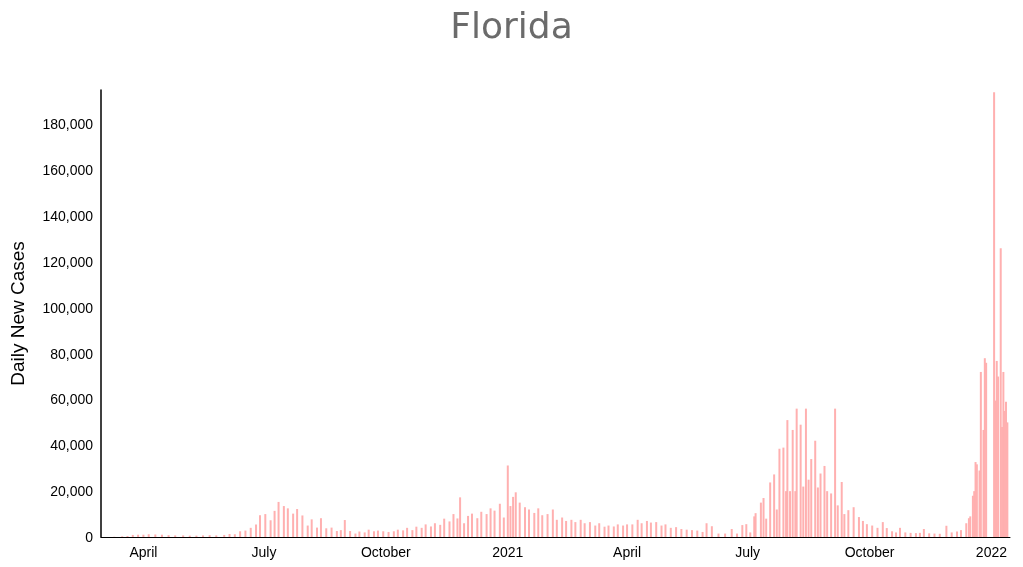 The image size is (1023, 567). Describe the element at coordinates (72, 353) in the screenshot. I see `y-tick-label: 80,000` at that location.